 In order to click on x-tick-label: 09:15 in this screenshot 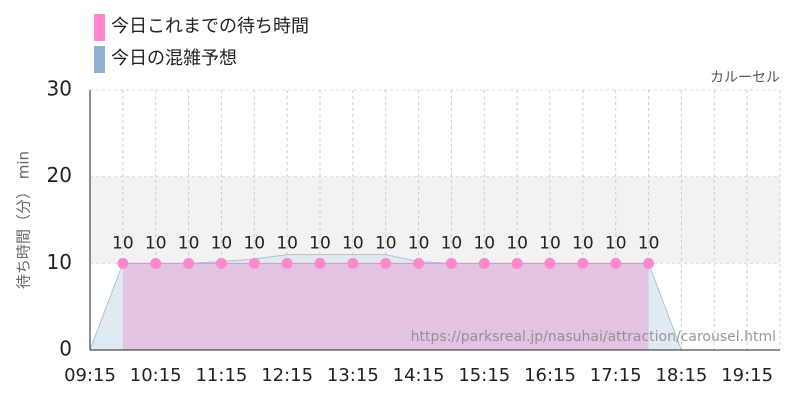, I will do `click(90, 375)`.